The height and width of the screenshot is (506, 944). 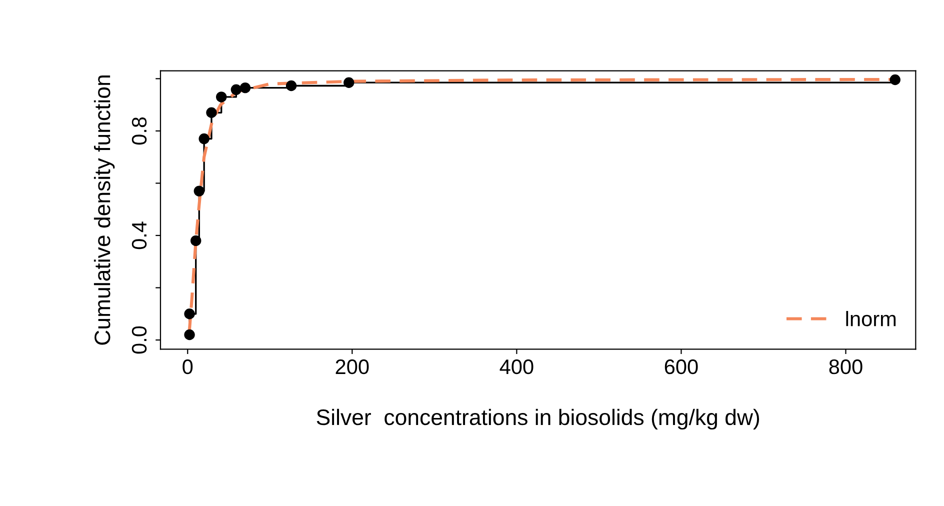 I want to click on x-tick-label: 600, so click(x=681, y=366).